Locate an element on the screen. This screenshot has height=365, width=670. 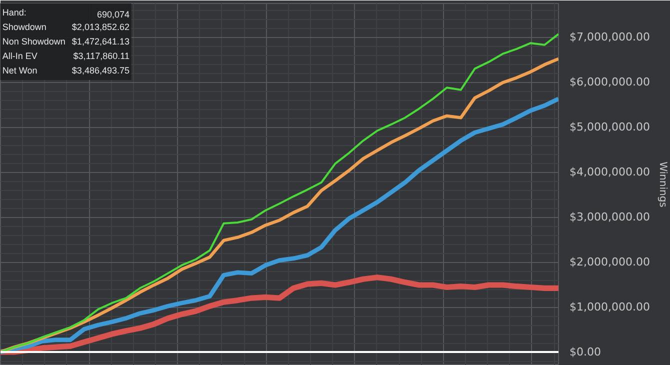
annotation: $2,013,852.62 is located at coordinates (101, 27).